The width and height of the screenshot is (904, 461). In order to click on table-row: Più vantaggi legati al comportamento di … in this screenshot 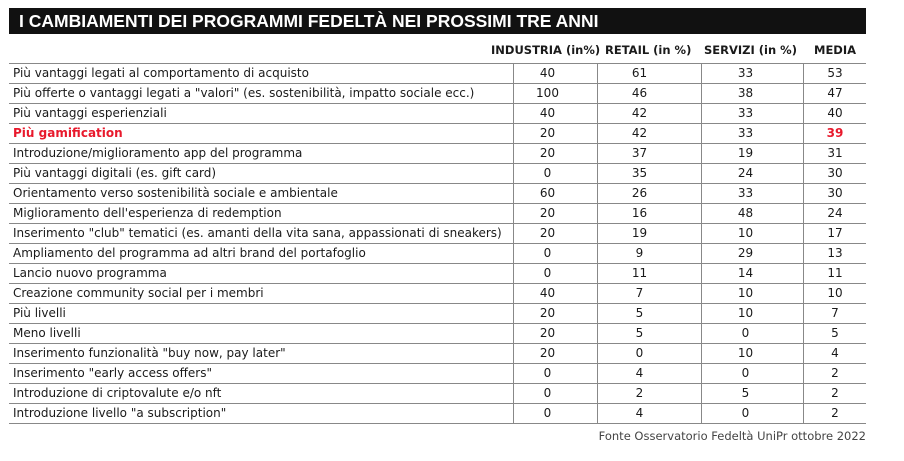, I will do `click(437, 73)`.